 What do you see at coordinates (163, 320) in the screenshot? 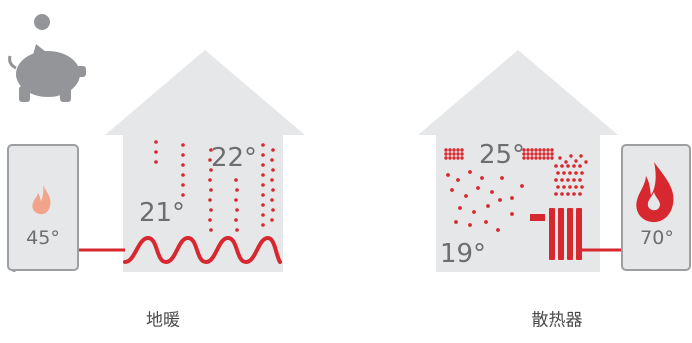
I see `floor-heating-caption: 地暖` at bounding box center [163, 320].